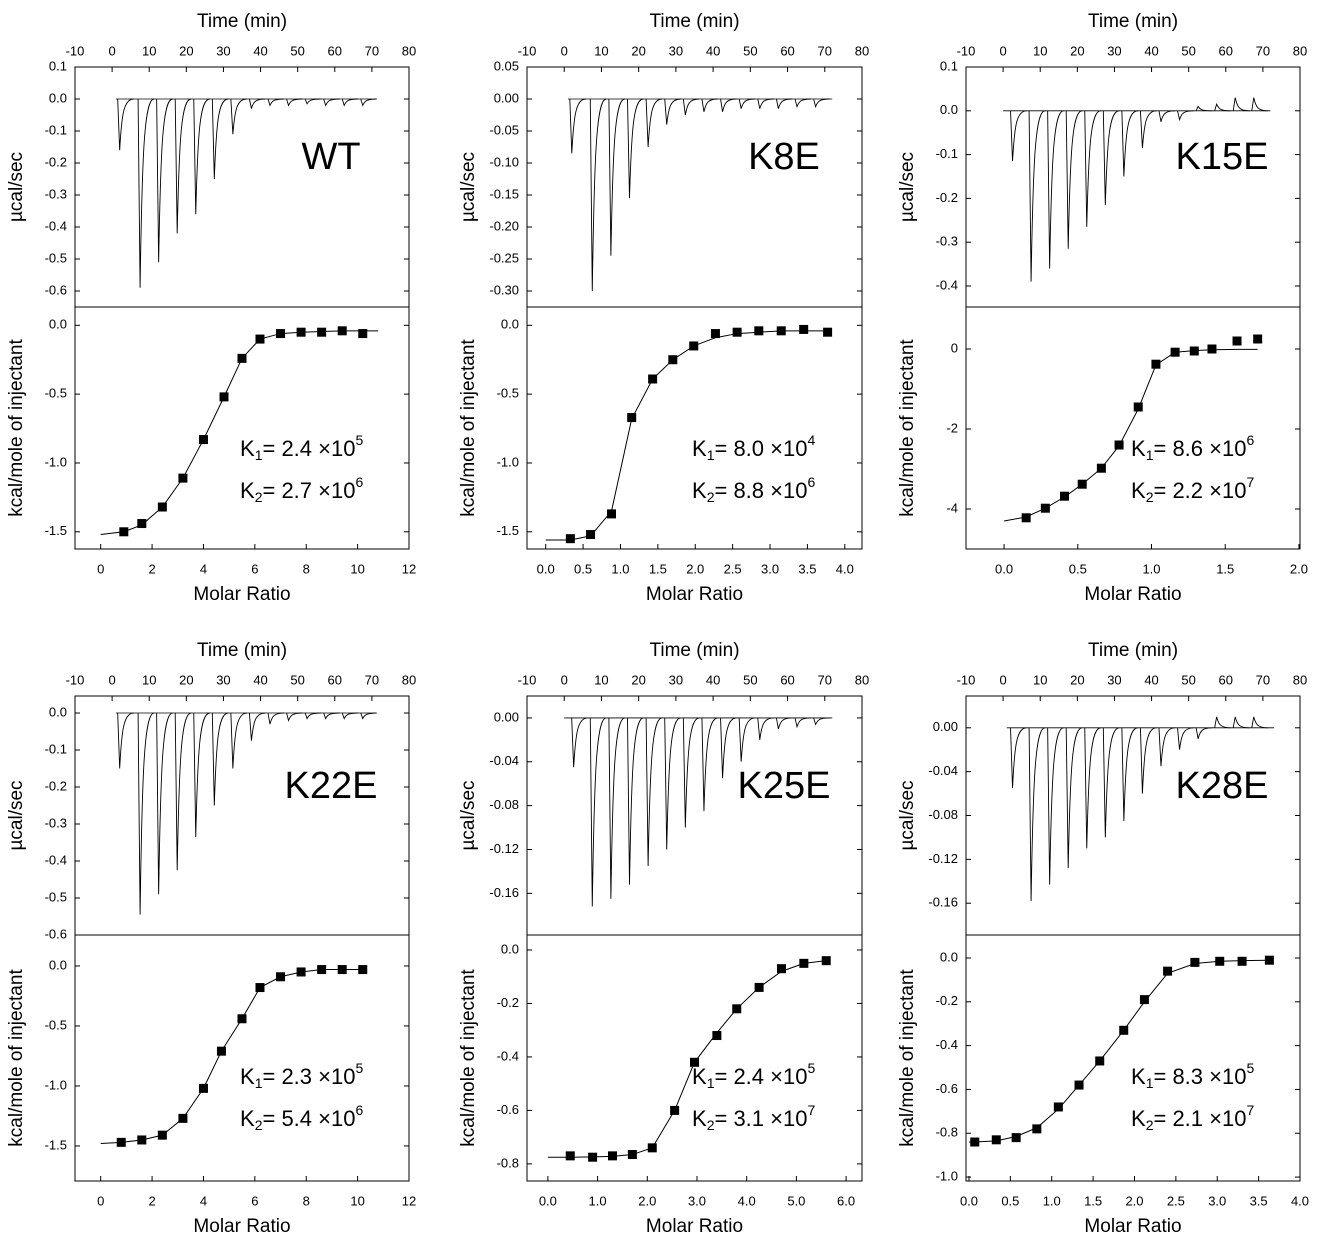 Image resolution: width=1317 pixels, height=1233 pixels. Describe the element at coordinates (149, 679) in the screenshot. I see `x-tick-label: 10` at that location.